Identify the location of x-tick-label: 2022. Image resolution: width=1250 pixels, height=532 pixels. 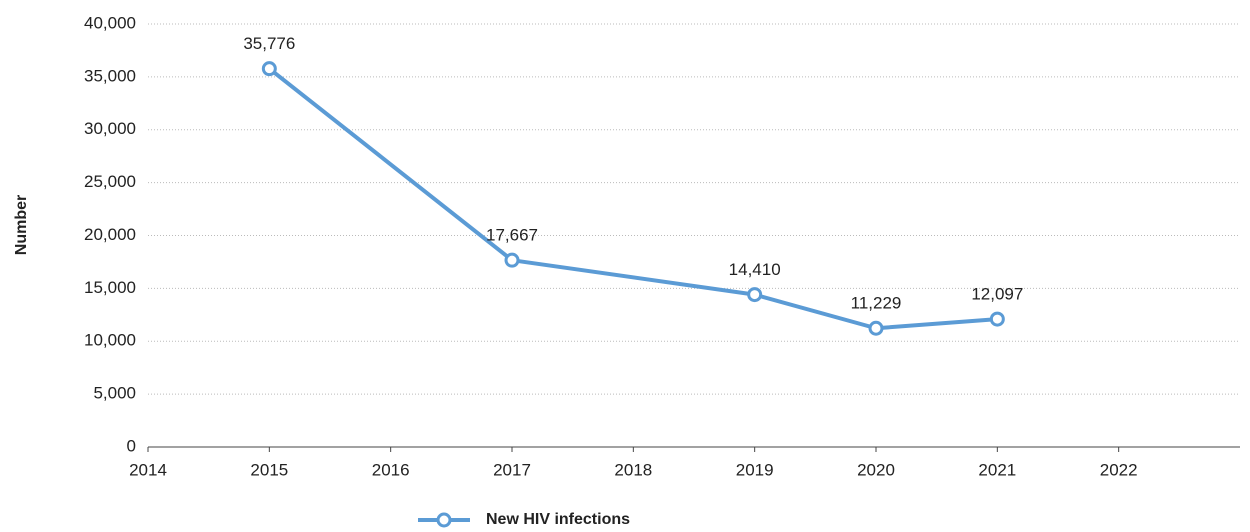
(1119, 469).